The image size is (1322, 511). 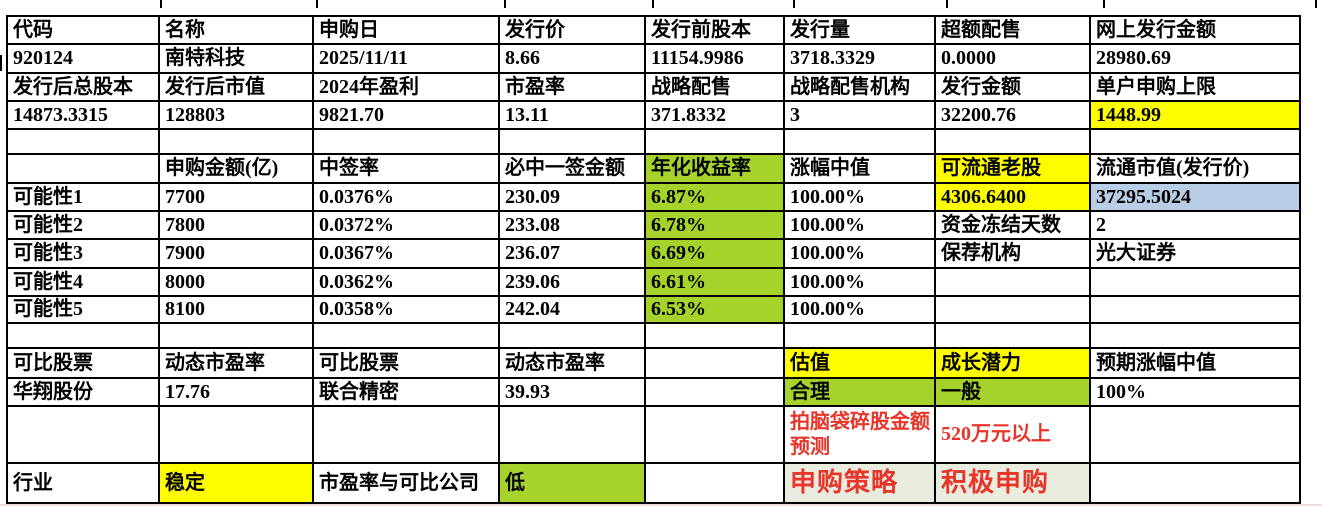 What do you see at coordinates (1012, 225) in the screenshot?
I see `cell-r8c7: 资金冻结天数` at bounding box center [1012, 225].